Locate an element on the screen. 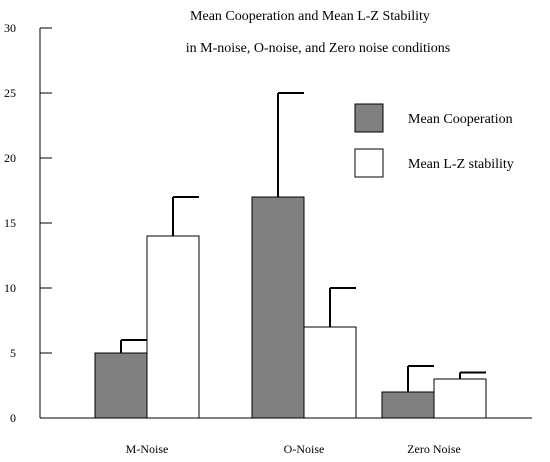  y-axis-ticks: 0 5 10 15 20 25 30 is located at coordinates (28, 223).